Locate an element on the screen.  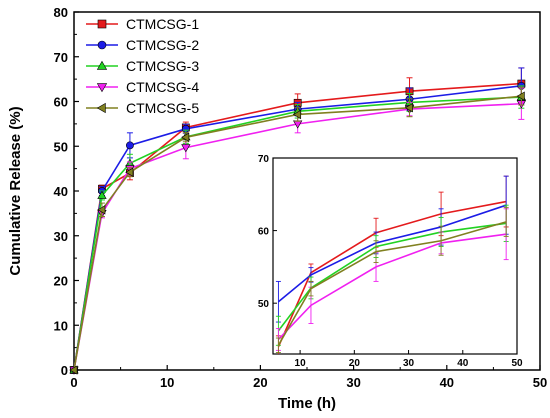
inset-x-tick-label: 40 is located at coordinates (463, 363).